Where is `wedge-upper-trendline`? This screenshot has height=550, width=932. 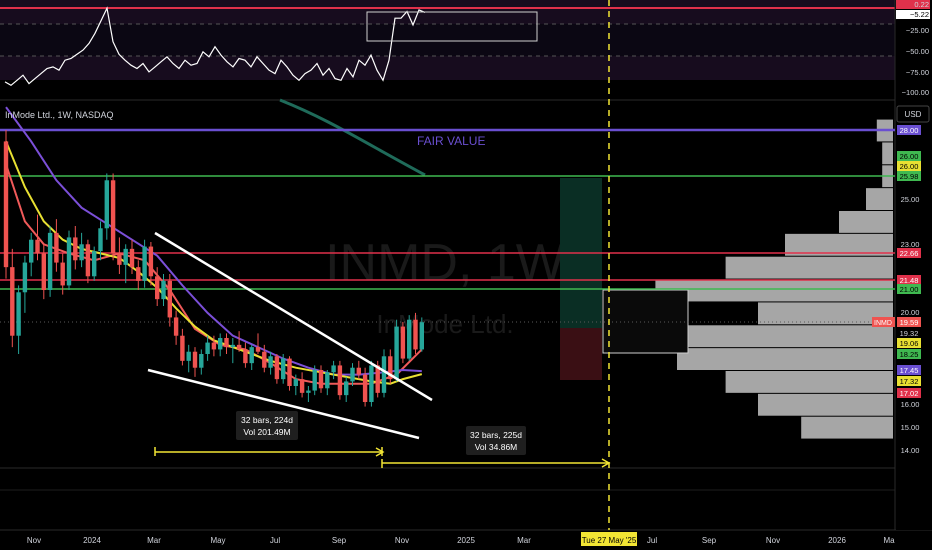
wedge-upper-trendline is located at coordinates (293, 316).